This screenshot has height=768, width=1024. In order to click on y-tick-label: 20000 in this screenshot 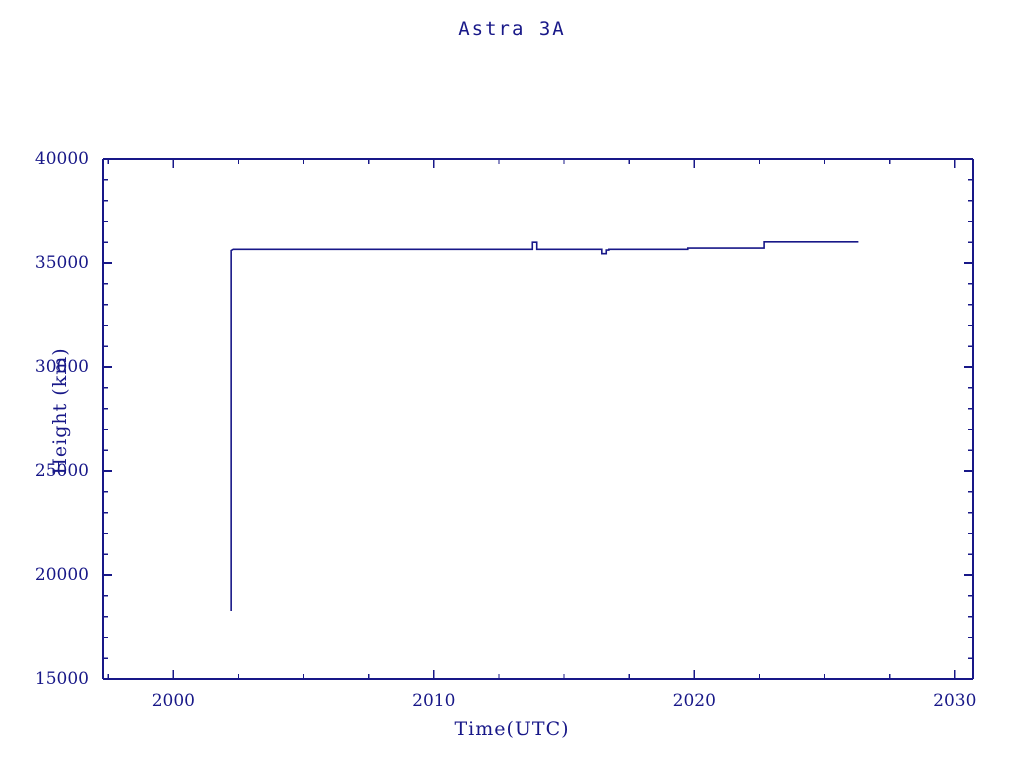, I will do `click(61, 575)`.